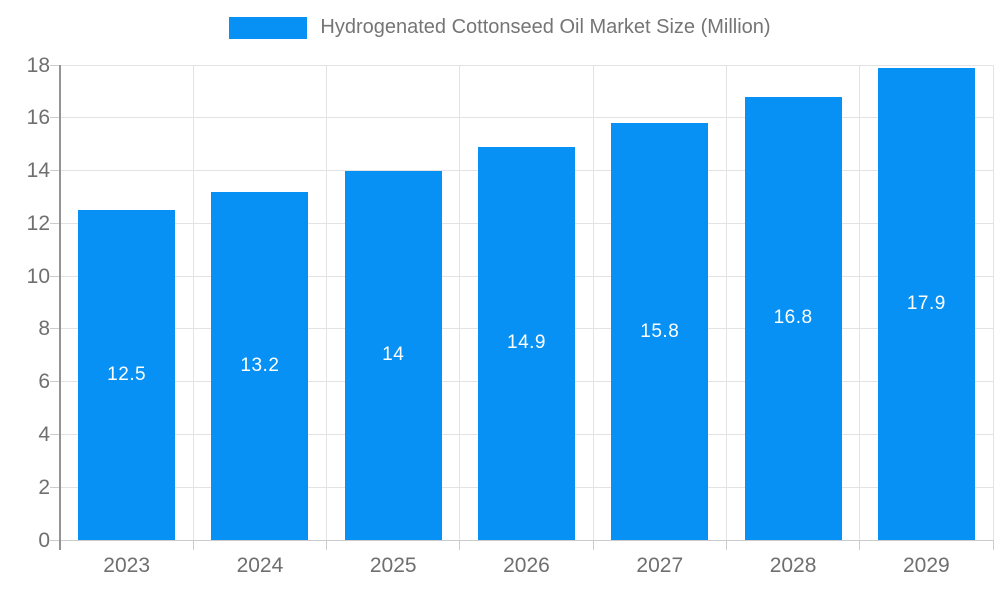 The height and width of the screenshot is (600, 1000). Describe the element at coordinates (660, 565) in the screenshot. I see `x-axis-tick-label: 2027` at that location.